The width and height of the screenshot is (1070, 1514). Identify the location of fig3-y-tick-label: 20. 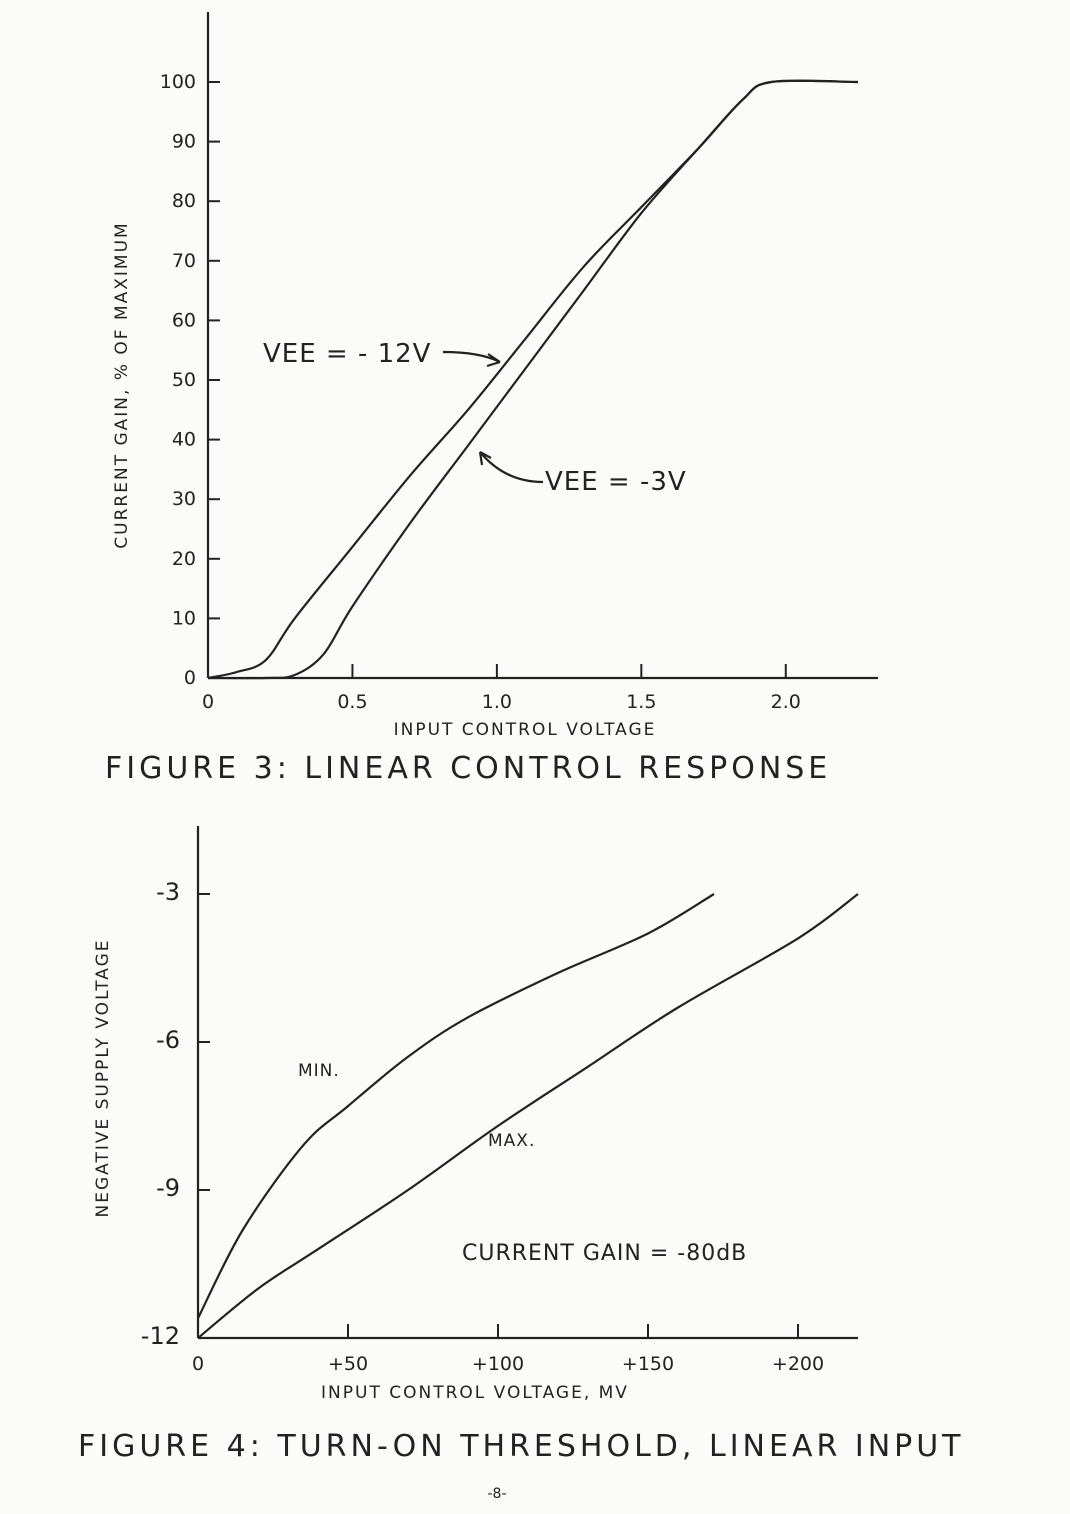
(184, 559).